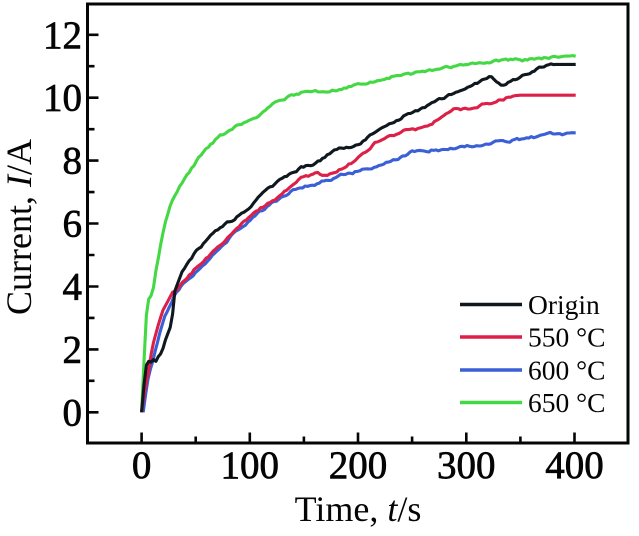 This screenshot has height=536, width=639. What do you see at coordinates (574, 465) in the screenshot?
I see `svg-text: 400` at bounding box center [574, 465].